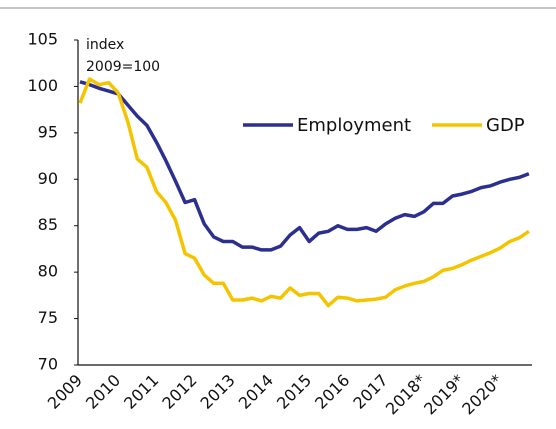 This screenshot has height=429, width=556. Describe the element at coordinates (48, 178) in the screenshot. I see `y-tick-label: 90` at that location.